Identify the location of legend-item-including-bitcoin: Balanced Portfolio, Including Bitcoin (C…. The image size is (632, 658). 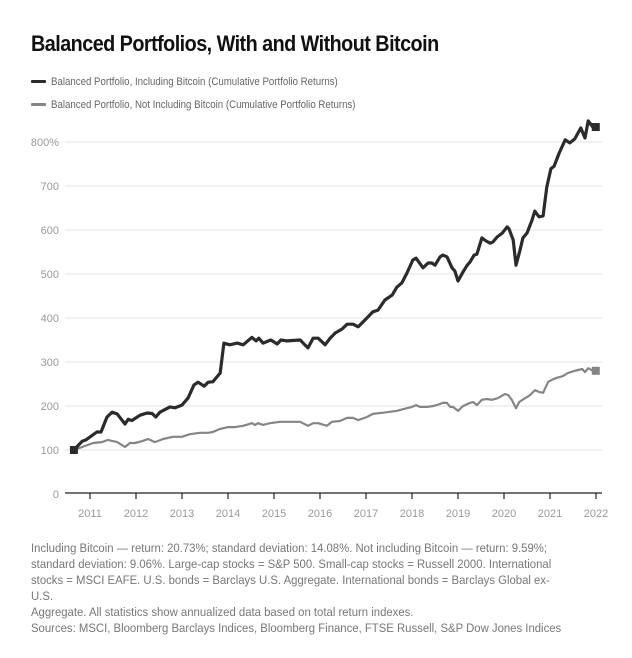
(214, 81).